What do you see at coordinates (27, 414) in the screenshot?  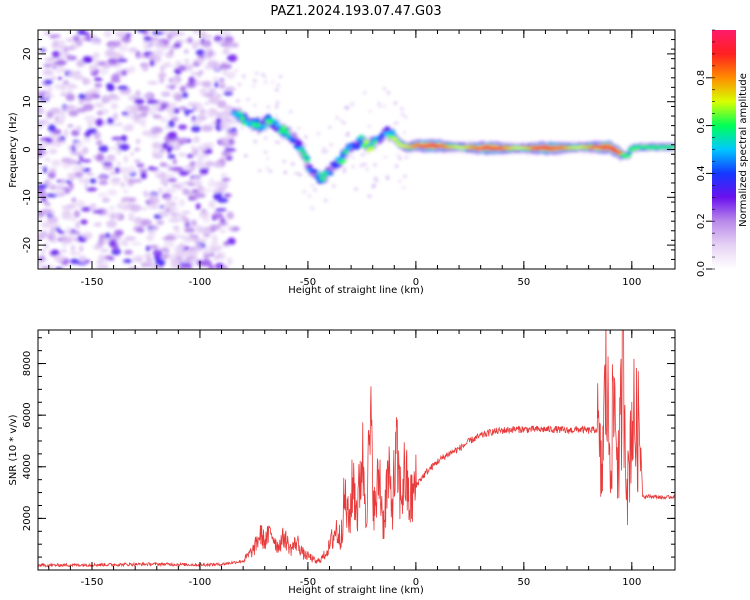 I see `snr-ytick-label: 6000` at bounding box center [27, 414].